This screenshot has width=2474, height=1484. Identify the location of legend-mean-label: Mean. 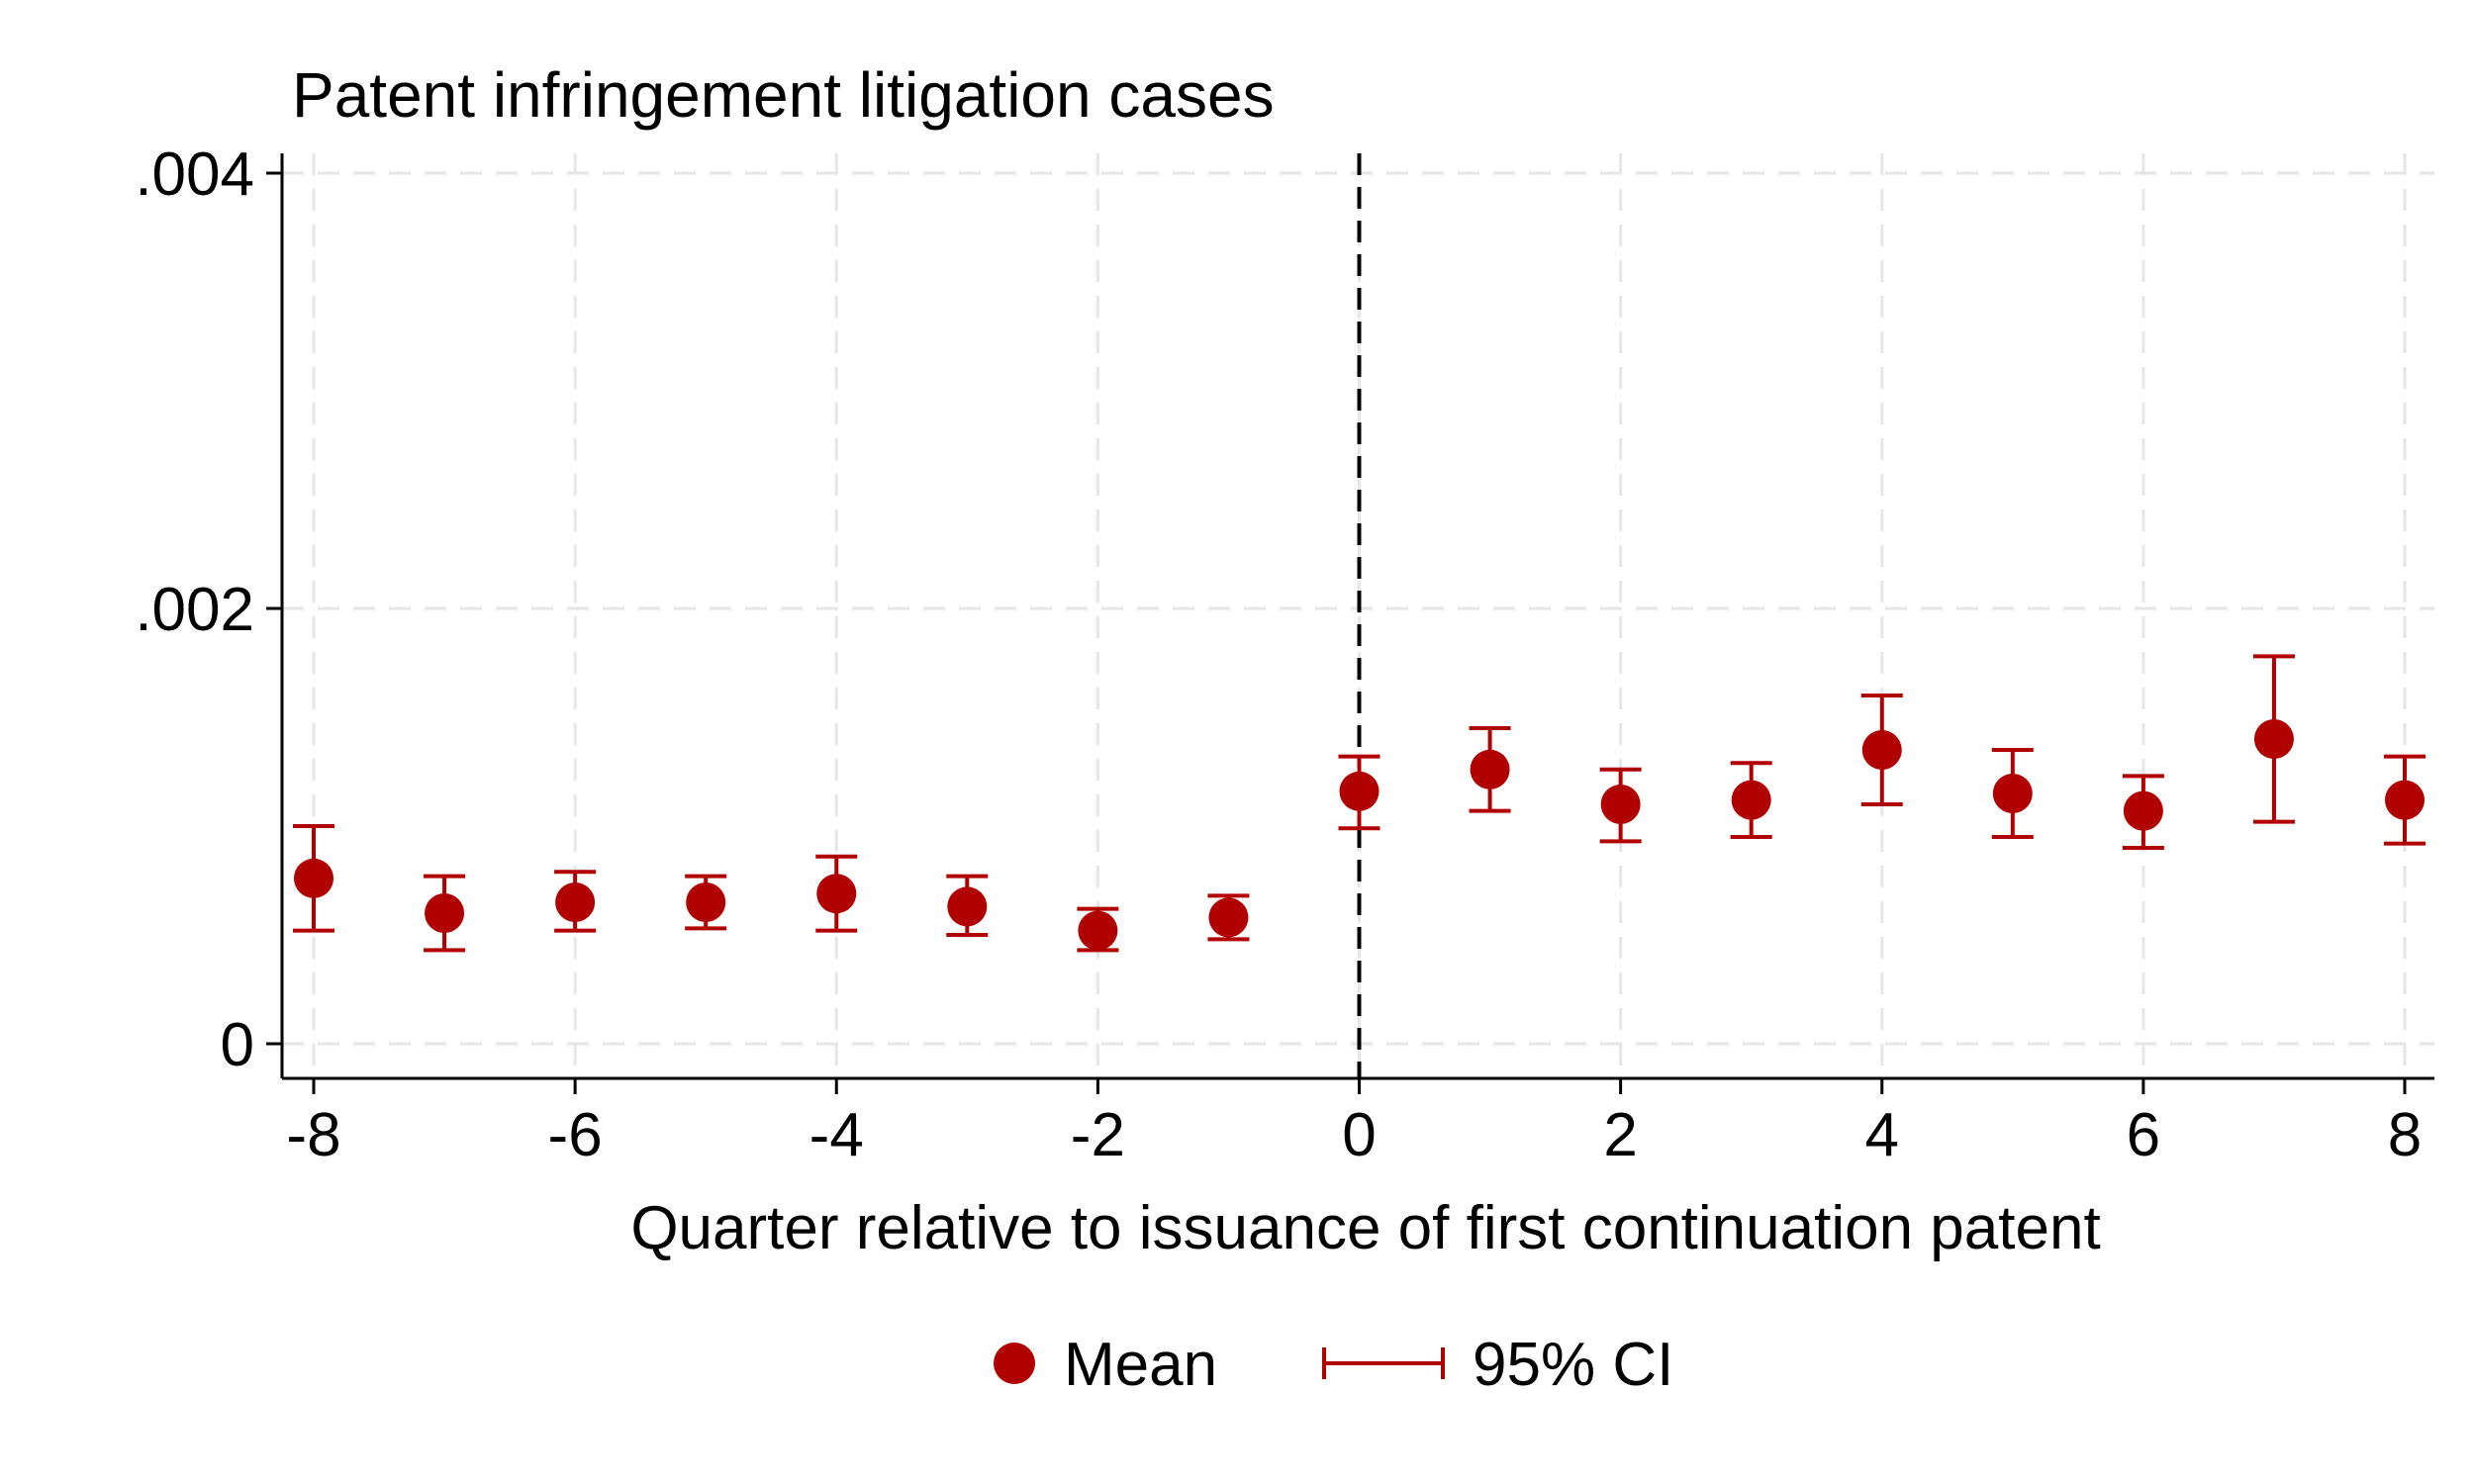
(1140, 1365).